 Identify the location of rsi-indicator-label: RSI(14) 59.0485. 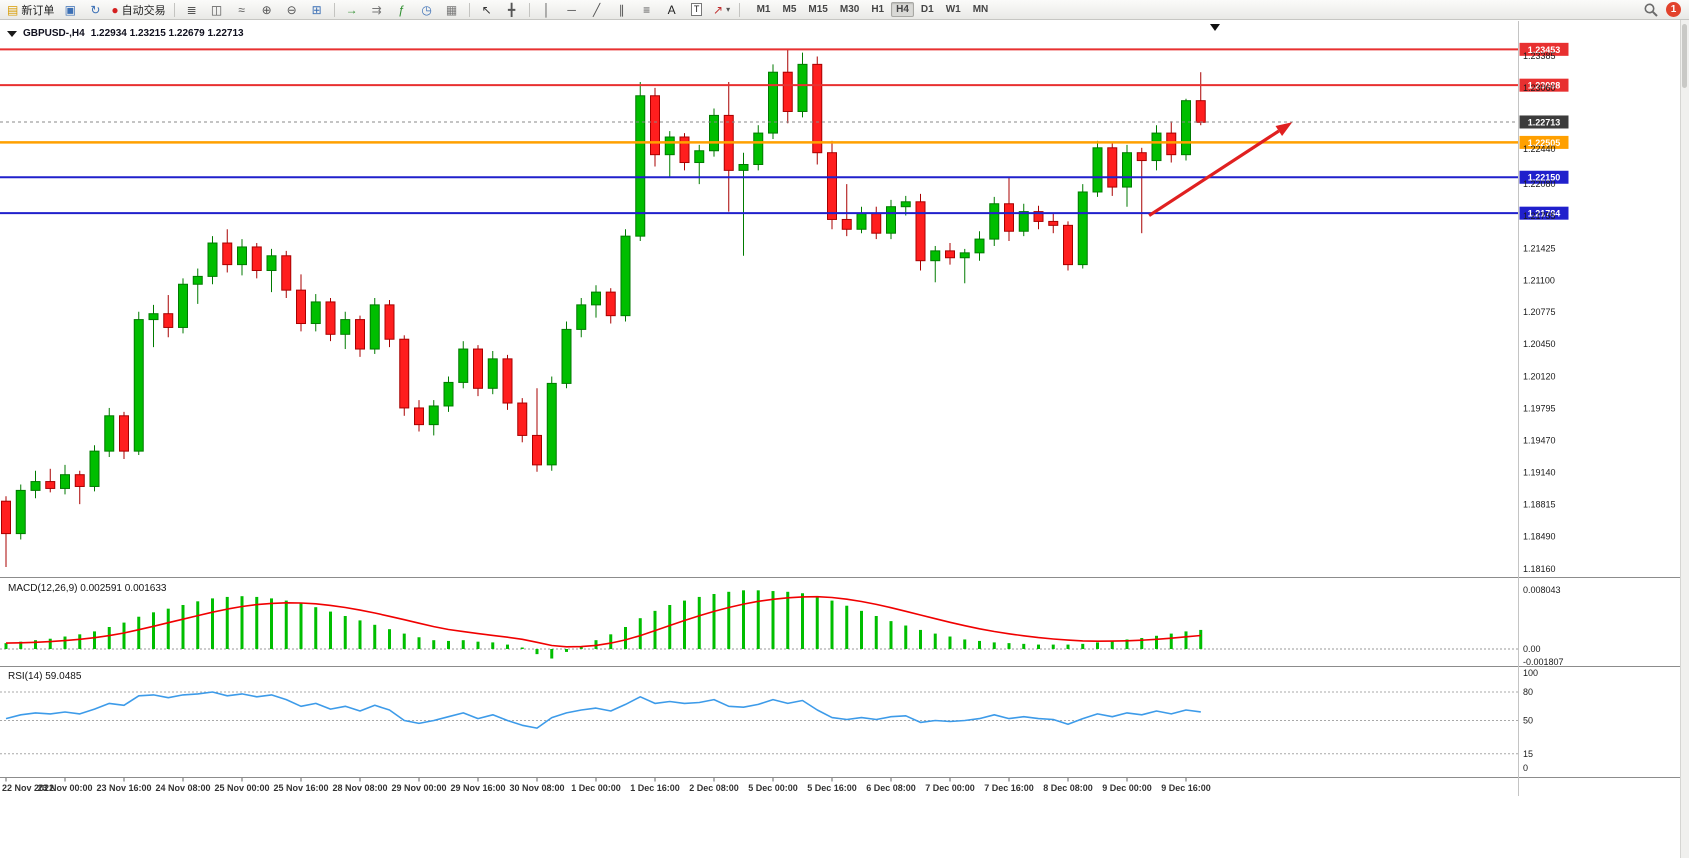
(45, 676).